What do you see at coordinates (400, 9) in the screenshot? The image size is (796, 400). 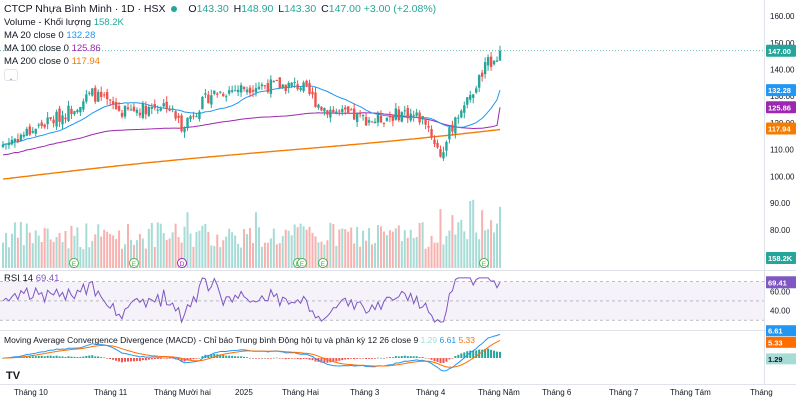 I see `change-value: +3.00 (+2.08%)` at bounding box center [400, 9].